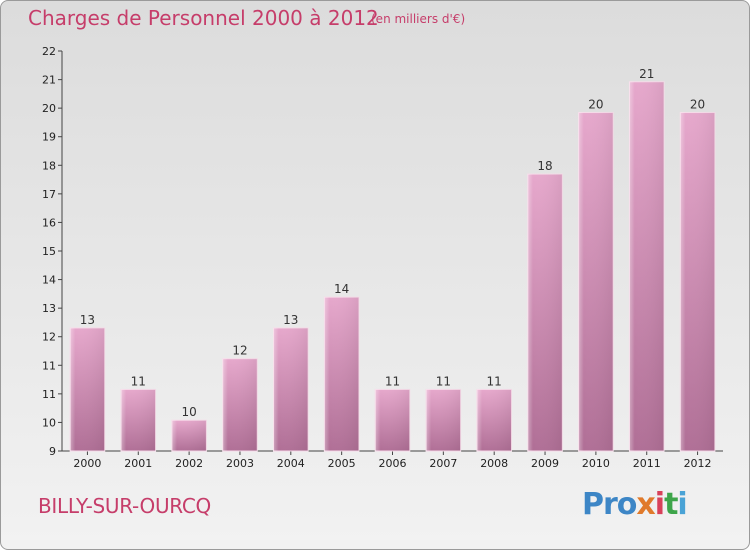  I want to click on logo-part: t, so click(671, 504).